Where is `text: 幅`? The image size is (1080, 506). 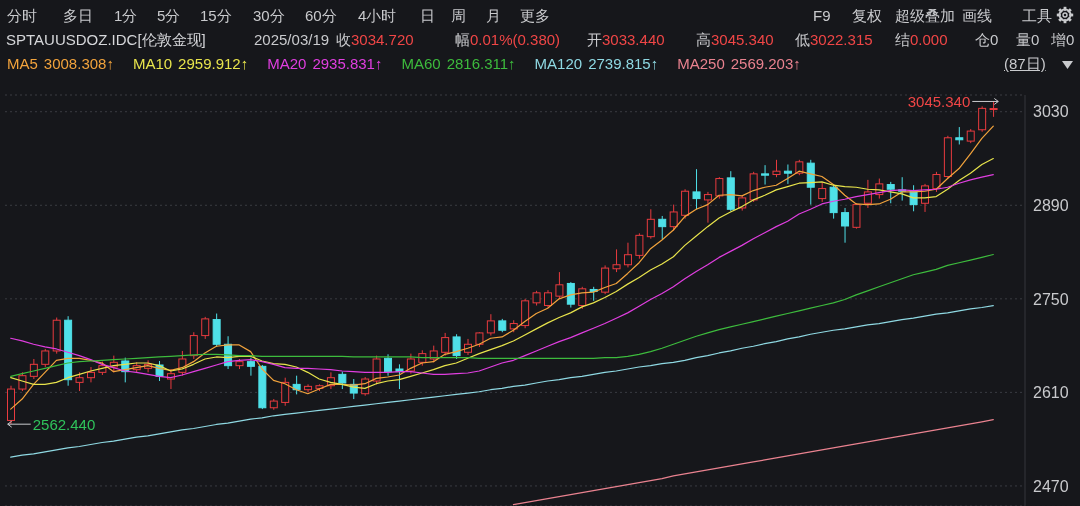
text: 幅 is located at coordinates (462, 39).